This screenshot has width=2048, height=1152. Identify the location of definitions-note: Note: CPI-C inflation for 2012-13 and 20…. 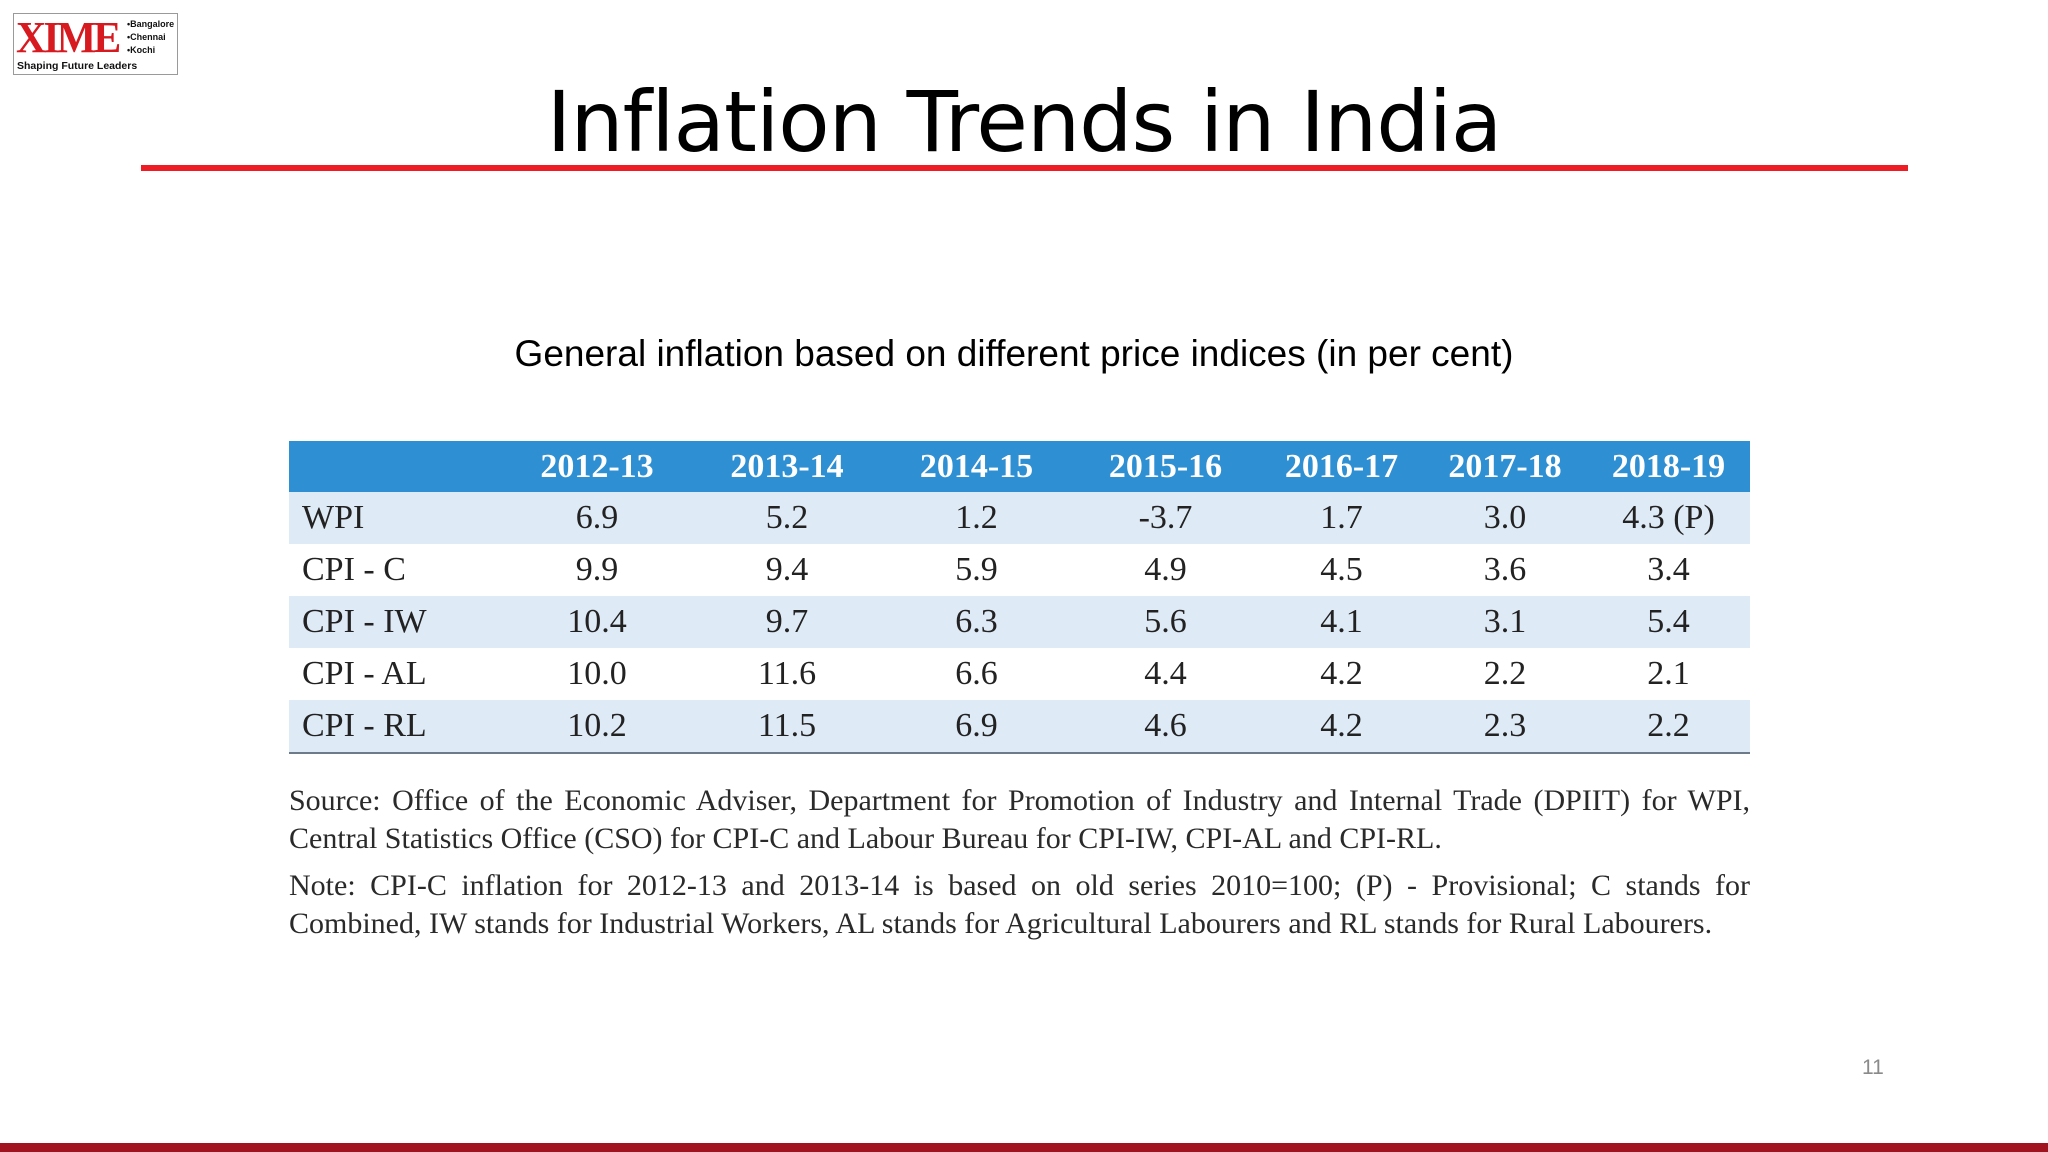
(1019, 904).